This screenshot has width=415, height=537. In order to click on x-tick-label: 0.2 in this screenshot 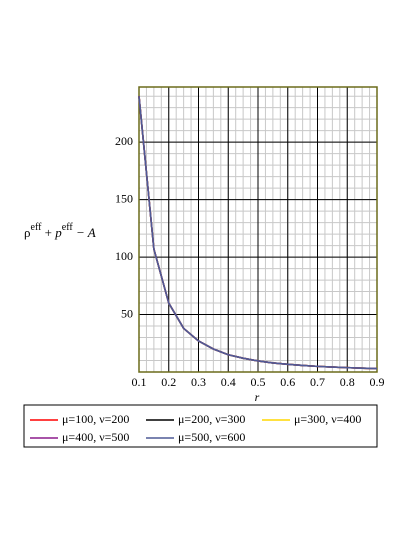, I will do `click(168, 382)`.